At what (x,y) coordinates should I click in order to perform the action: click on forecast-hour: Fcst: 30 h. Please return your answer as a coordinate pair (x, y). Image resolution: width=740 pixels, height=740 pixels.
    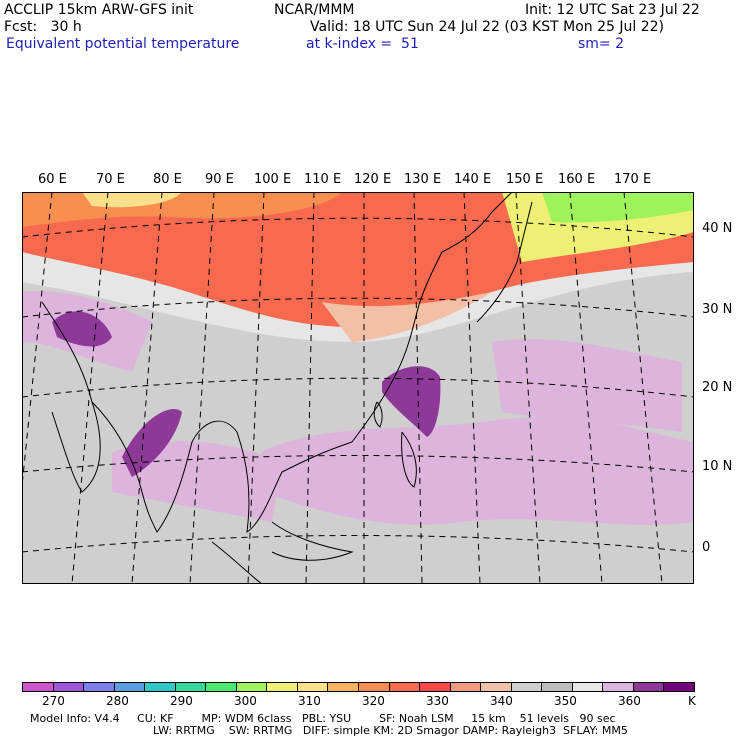
    Looking at the image, I should click on (43, 27).